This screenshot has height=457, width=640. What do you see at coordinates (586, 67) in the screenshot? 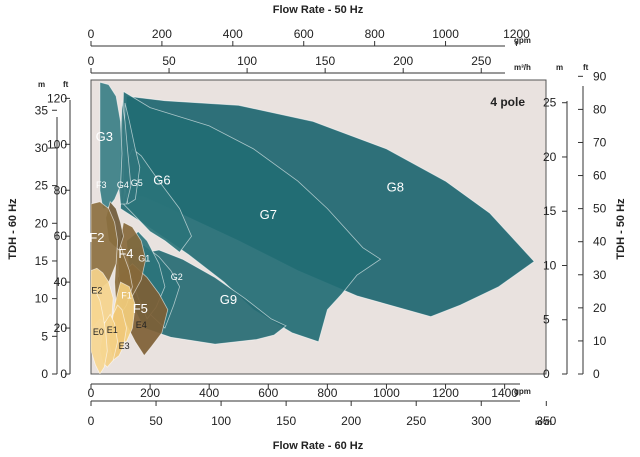
I see `right-ft-unit-label: ft` at bounding box center [586, 67].